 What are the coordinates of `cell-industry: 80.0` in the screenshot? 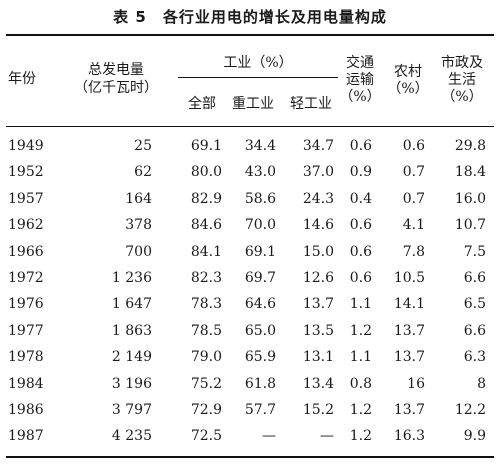 It's located at (206, 172).